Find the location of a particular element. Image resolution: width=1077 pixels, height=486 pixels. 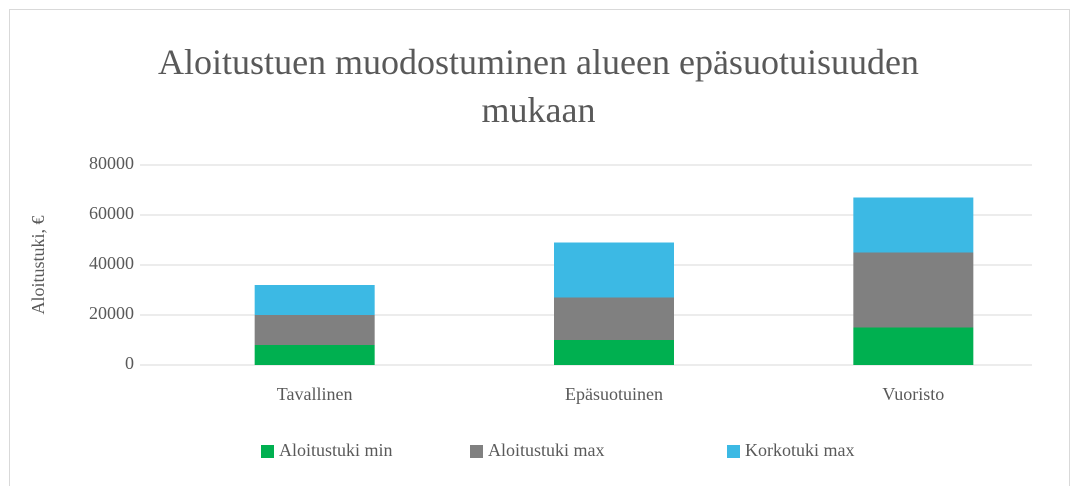

legend-label: Aloitustuki max is located at coordinates (546, 450).